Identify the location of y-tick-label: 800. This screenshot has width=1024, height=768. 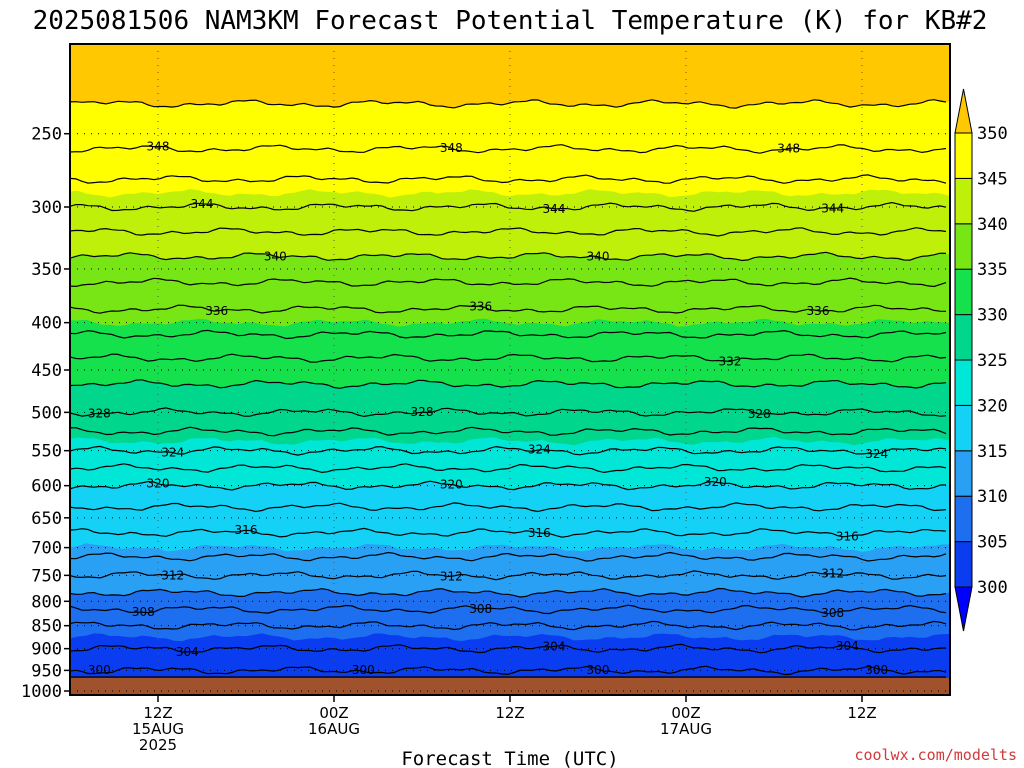
(46, 602).